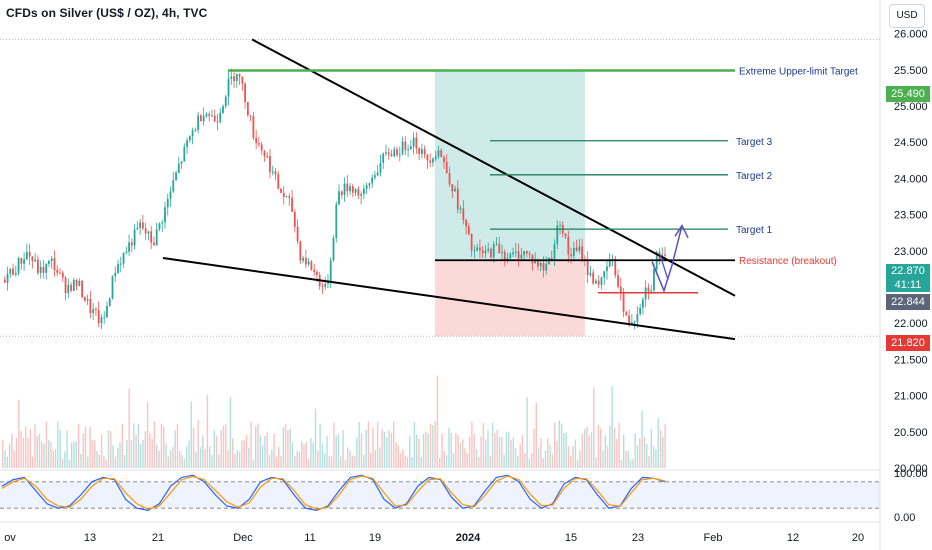 Image resolution: width=932 pixels, height=550 pixels. Describe the element at coordinates (793, 538) in the screenshot. I see `x-tick-label: 12` at that location.